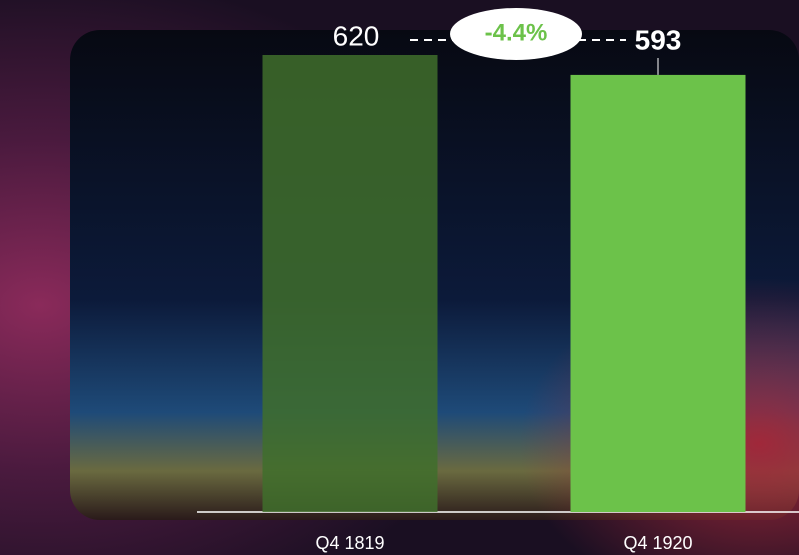 This screenshot has height=555, width=799. I want to click on x-tick-label: Q4 1819, so click(349, 543).